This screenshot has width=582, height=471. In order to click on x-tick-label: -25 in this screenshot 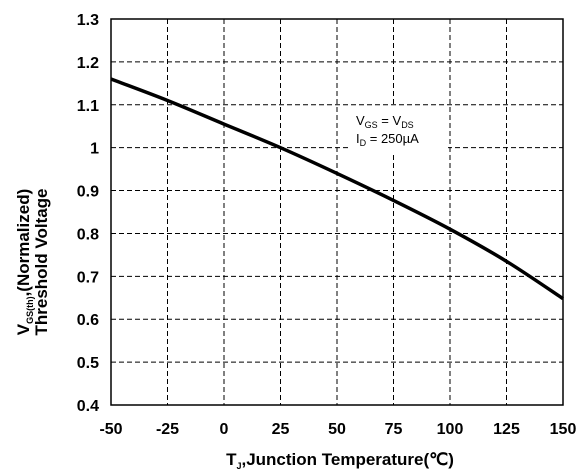, I will do `click(167, 429)`.